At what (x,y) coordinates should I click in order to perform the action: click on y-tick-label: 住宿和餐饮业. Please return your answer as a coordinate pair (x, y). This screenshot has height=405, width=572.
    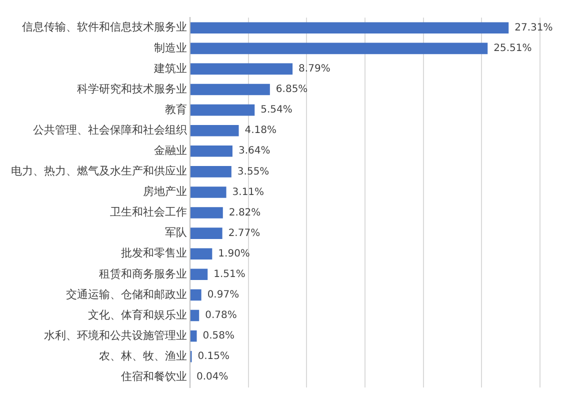
    Looking at the image, I should click on (154, 376).